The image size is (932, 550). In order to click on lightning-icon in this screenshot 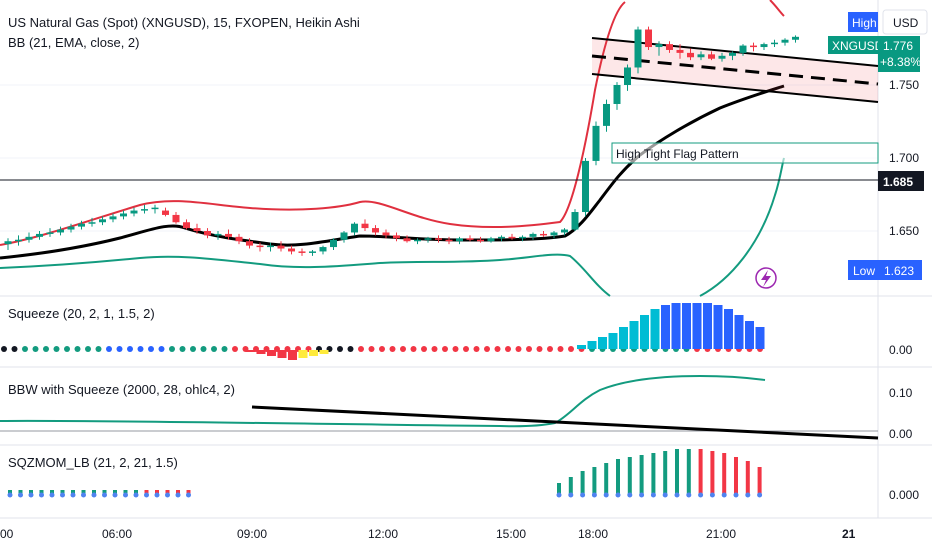, I will do `click(766, 278)`.